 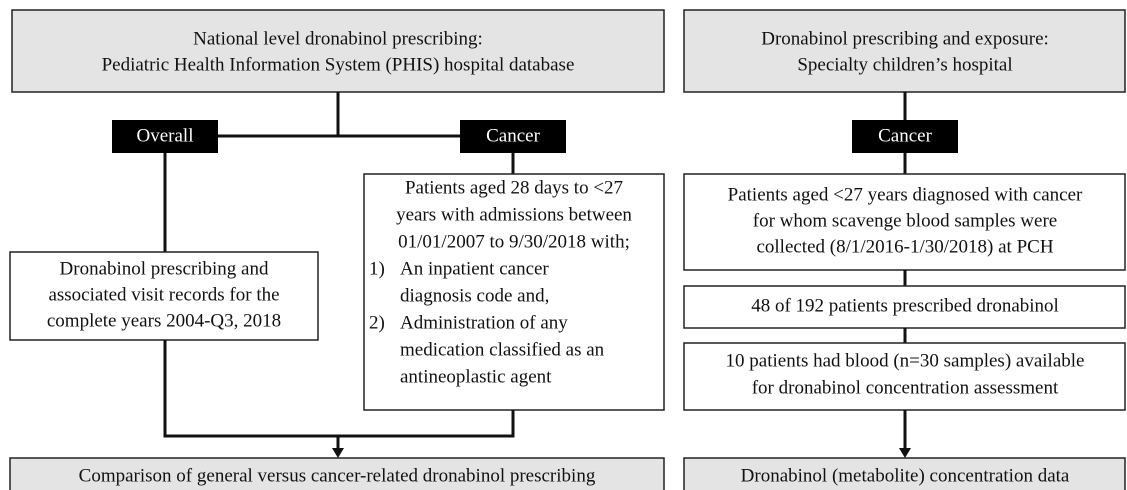 I want to click on title-line: Dronabinol prescribing and exposure:, so click(x=905, y=38).